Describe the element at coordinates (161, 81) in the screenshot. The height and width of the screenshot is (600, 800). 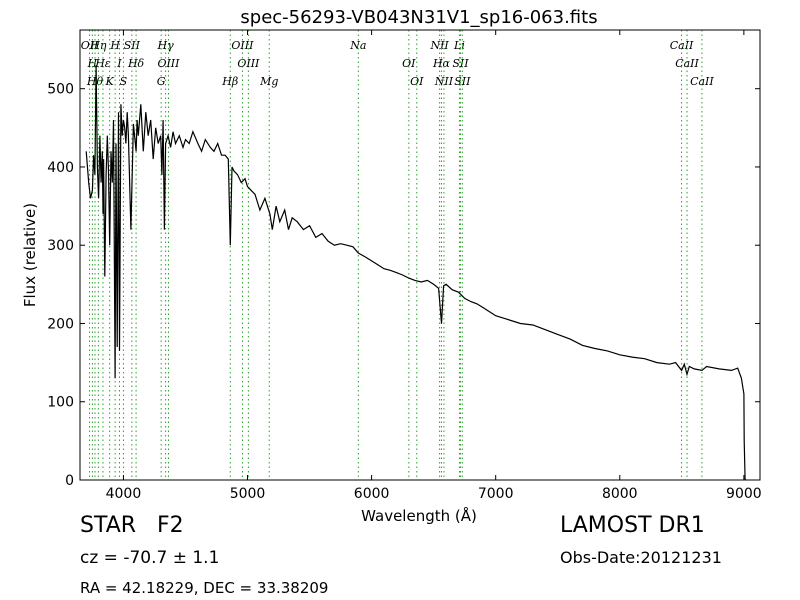
I see `line-label-G: G` at that location.